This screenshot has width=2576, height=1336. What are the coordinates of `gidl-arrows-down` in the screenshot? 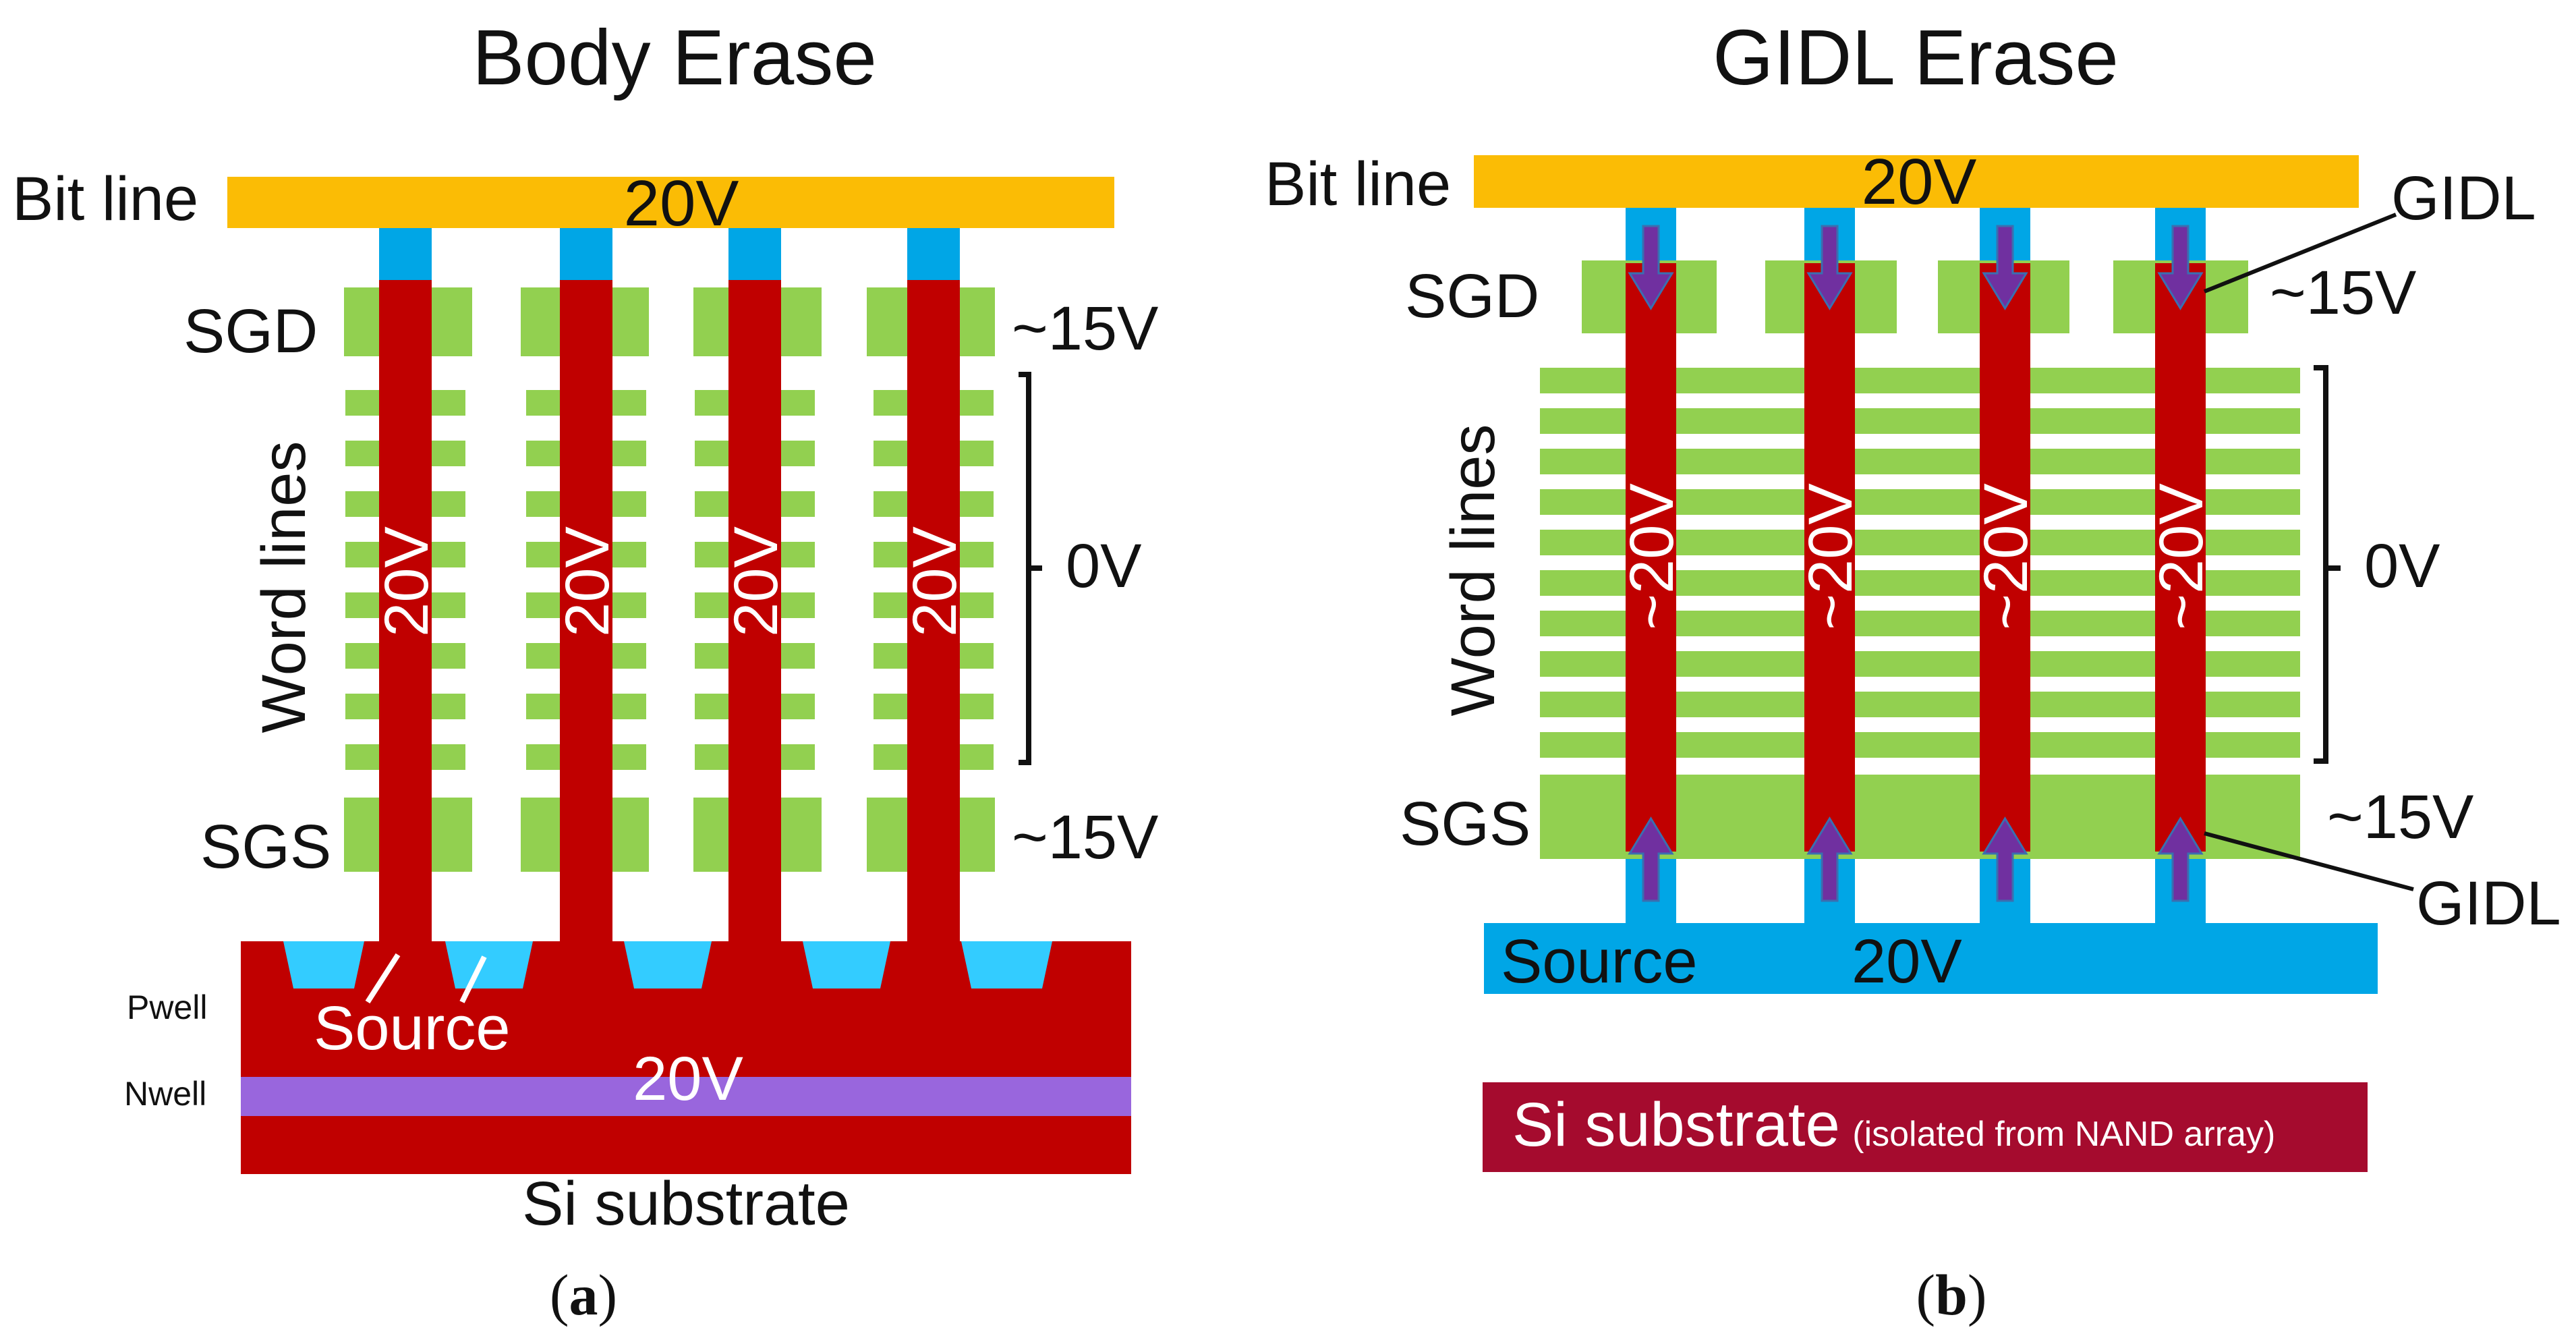 It's located at (1916, 267).